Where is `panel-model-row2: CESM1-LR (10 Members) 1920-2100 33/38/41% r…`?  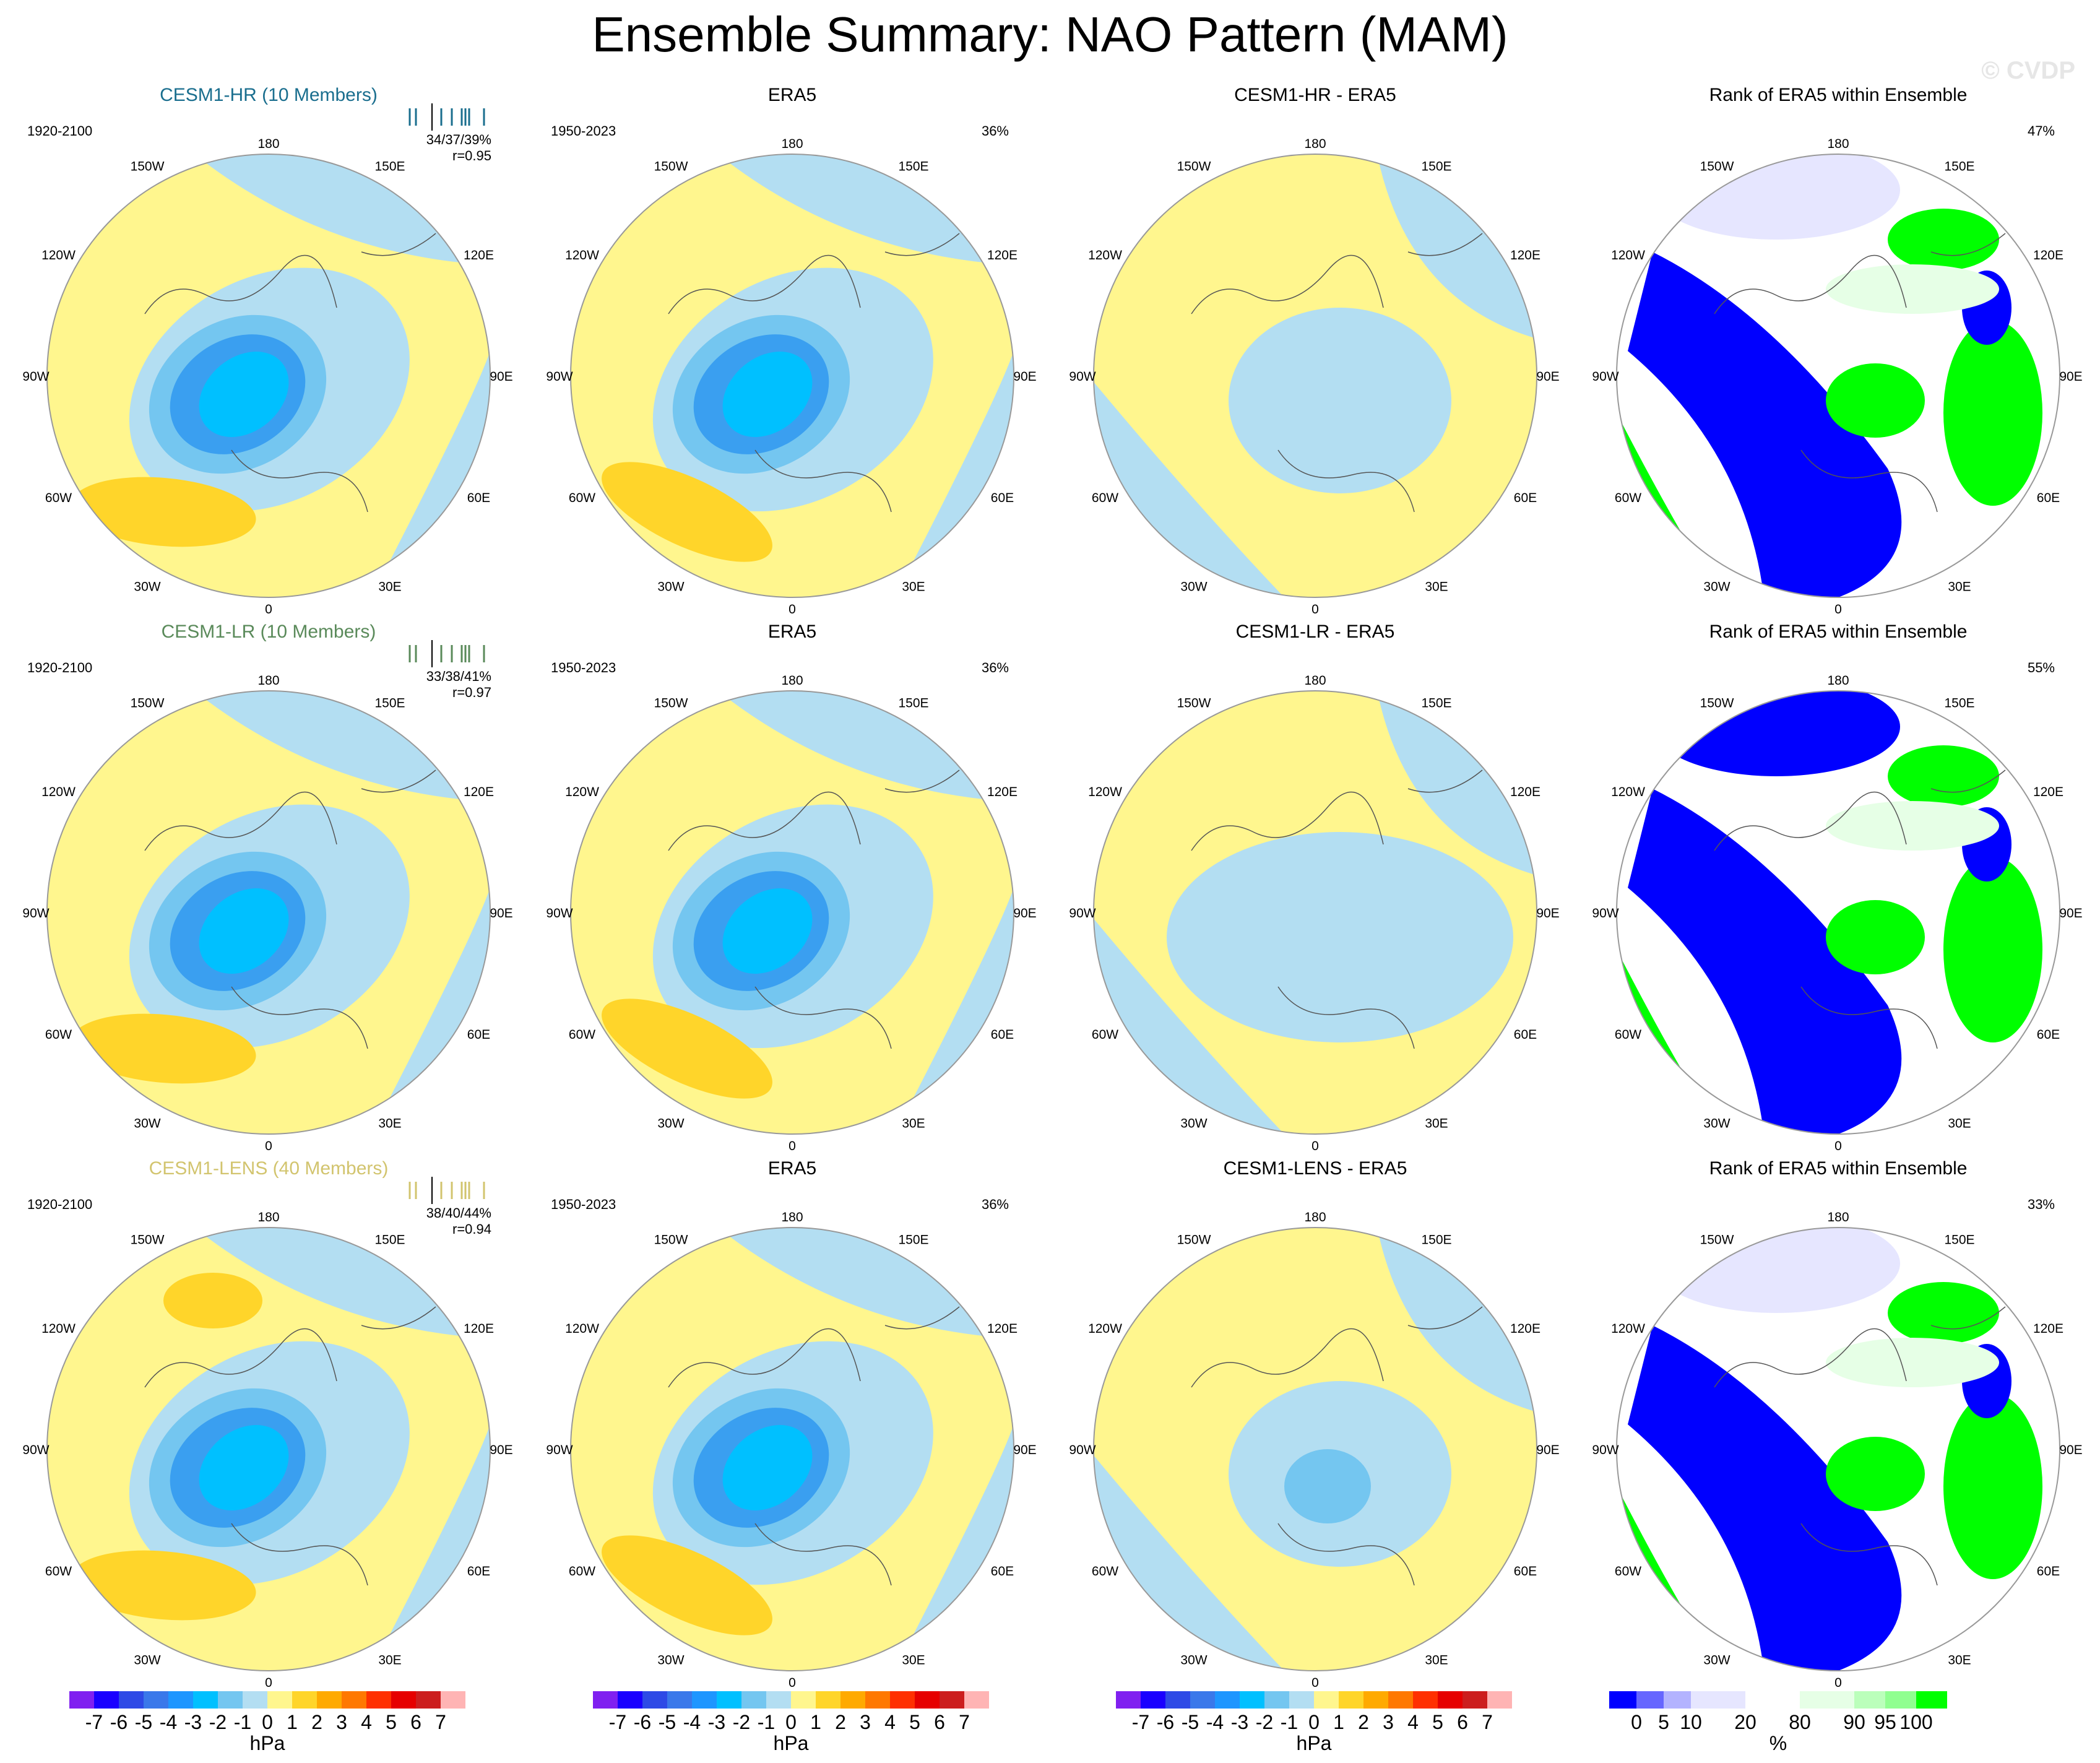
panel-model-row2: CESM1-LR (10 Members) 1920-2100 33/38/41% r… is located at coordinates (269, 888).